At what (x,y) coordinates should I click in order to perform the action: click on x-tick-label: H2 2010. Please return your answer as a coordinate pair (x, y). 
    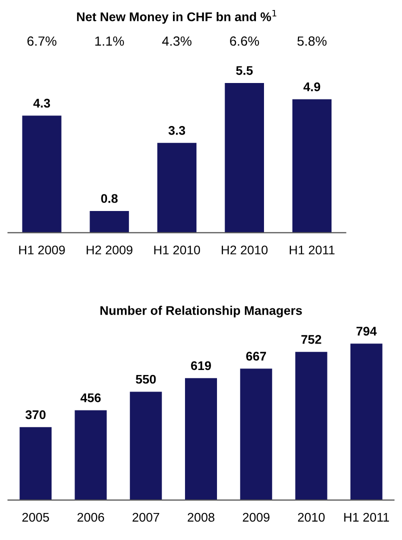
    Looking at the image, I should click on (245, 250).